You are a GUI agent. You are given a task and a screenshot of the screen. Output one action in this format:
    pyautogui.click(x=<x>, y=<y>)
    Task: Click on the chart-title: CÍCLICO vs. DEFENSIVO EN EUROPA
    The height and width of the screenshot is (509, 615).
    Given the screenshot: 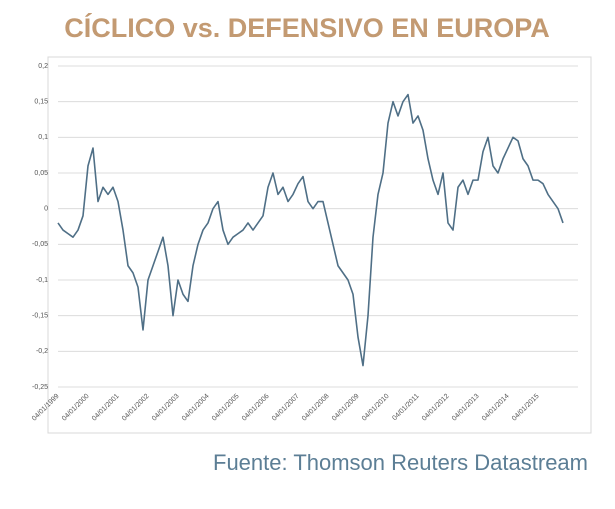 What is the action you would take?
    pyautogui.click(x=307, y=27)
    